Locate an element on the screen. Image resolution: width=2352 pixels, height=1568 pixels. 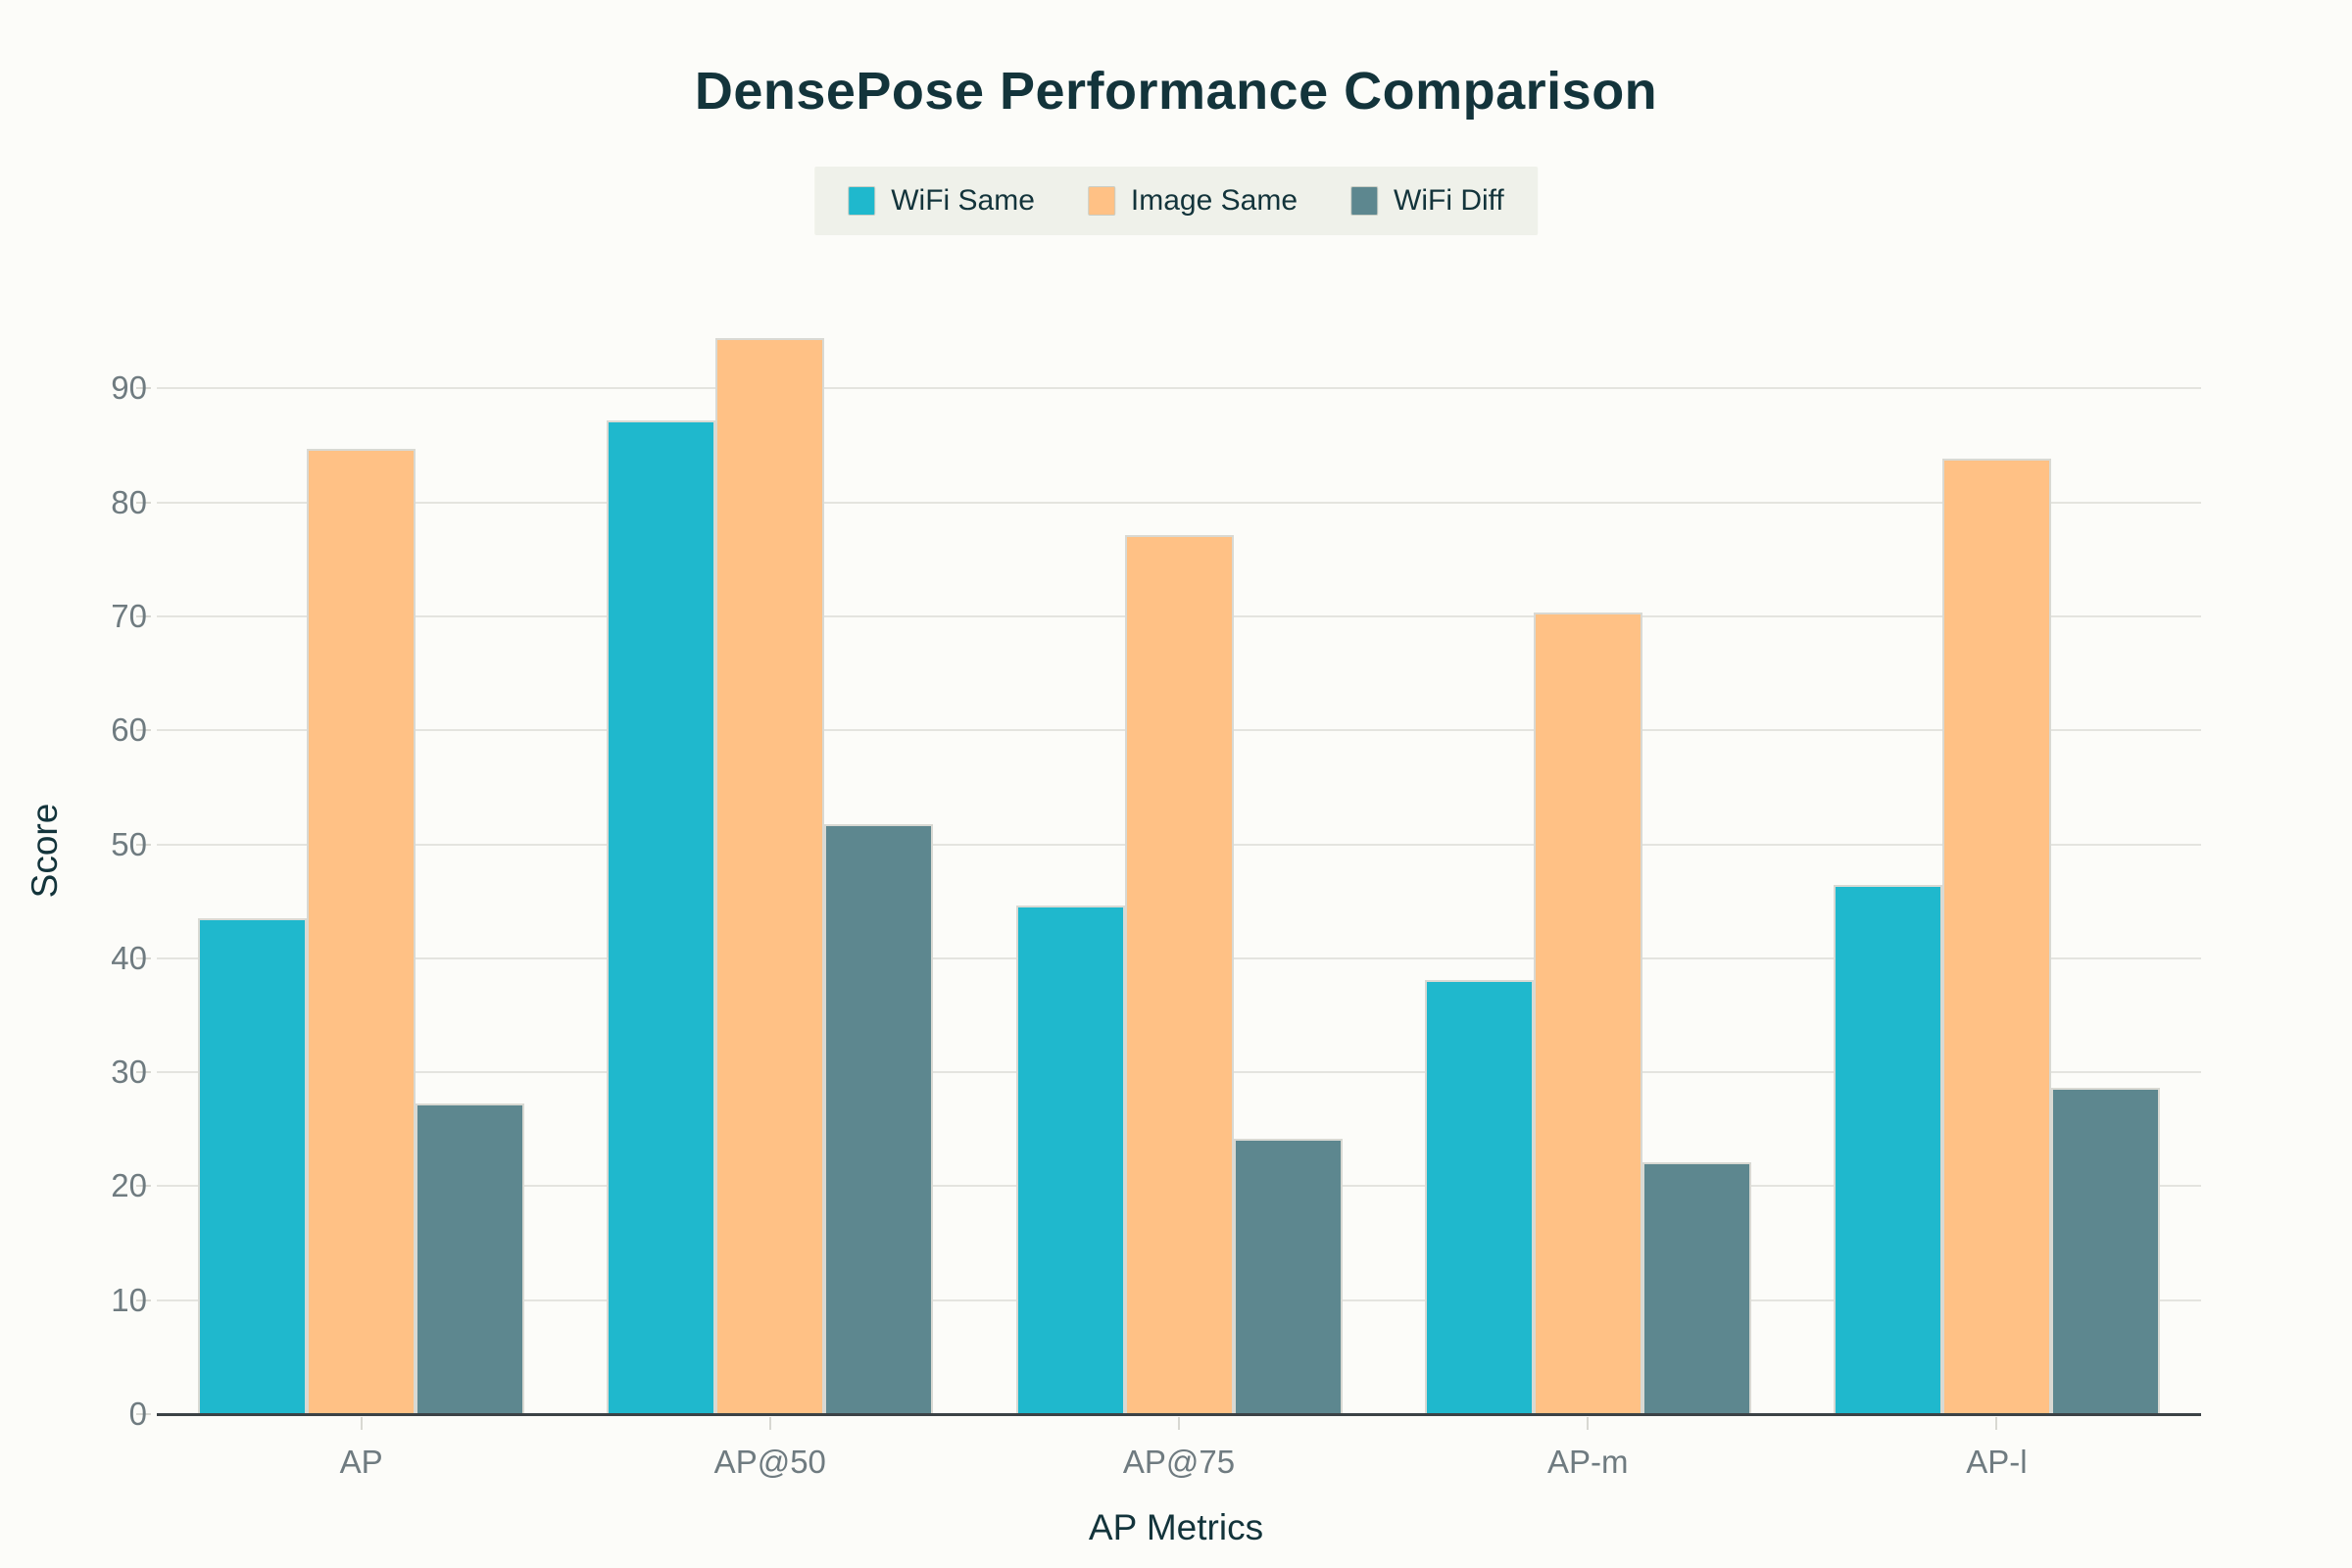
legend-item: WiFi Same is located at coordinates (941, 201).